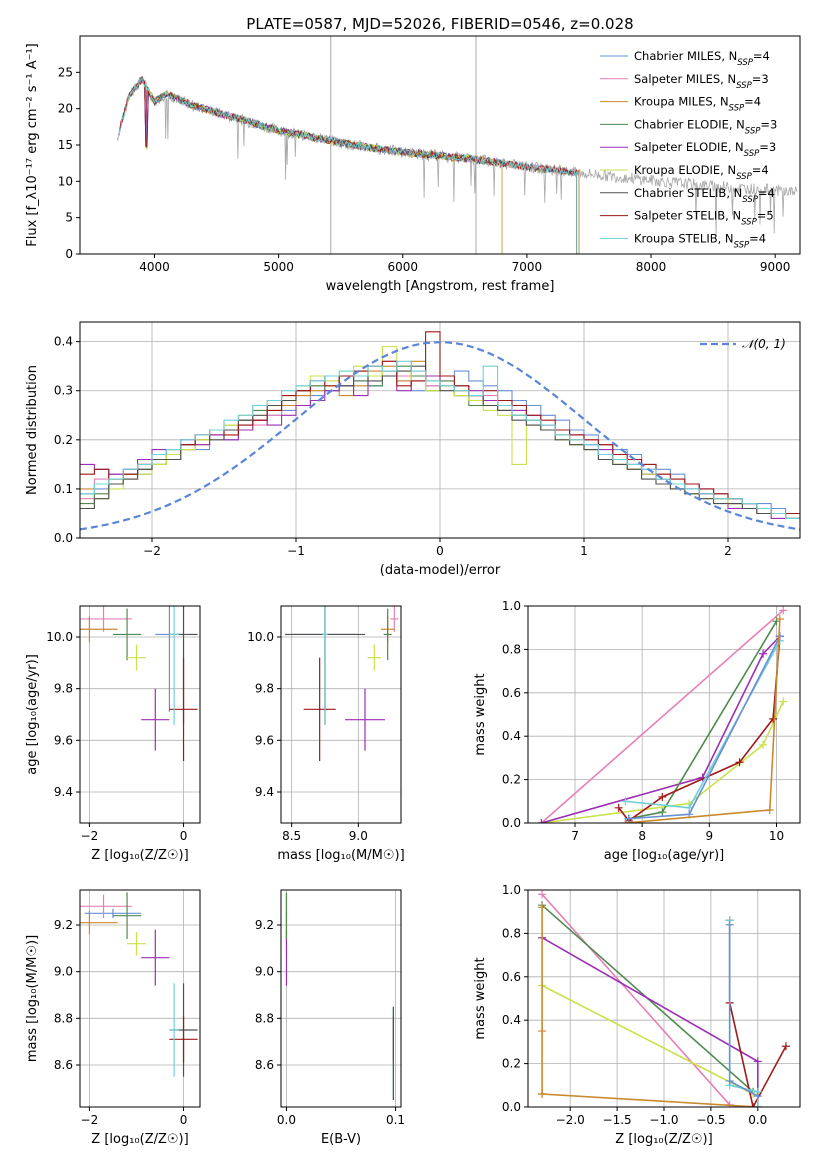 Image resolution: width=819 pixels, height=1170 pixels. I want to click on y-tick-label: 8.6, so click(264, 1065).